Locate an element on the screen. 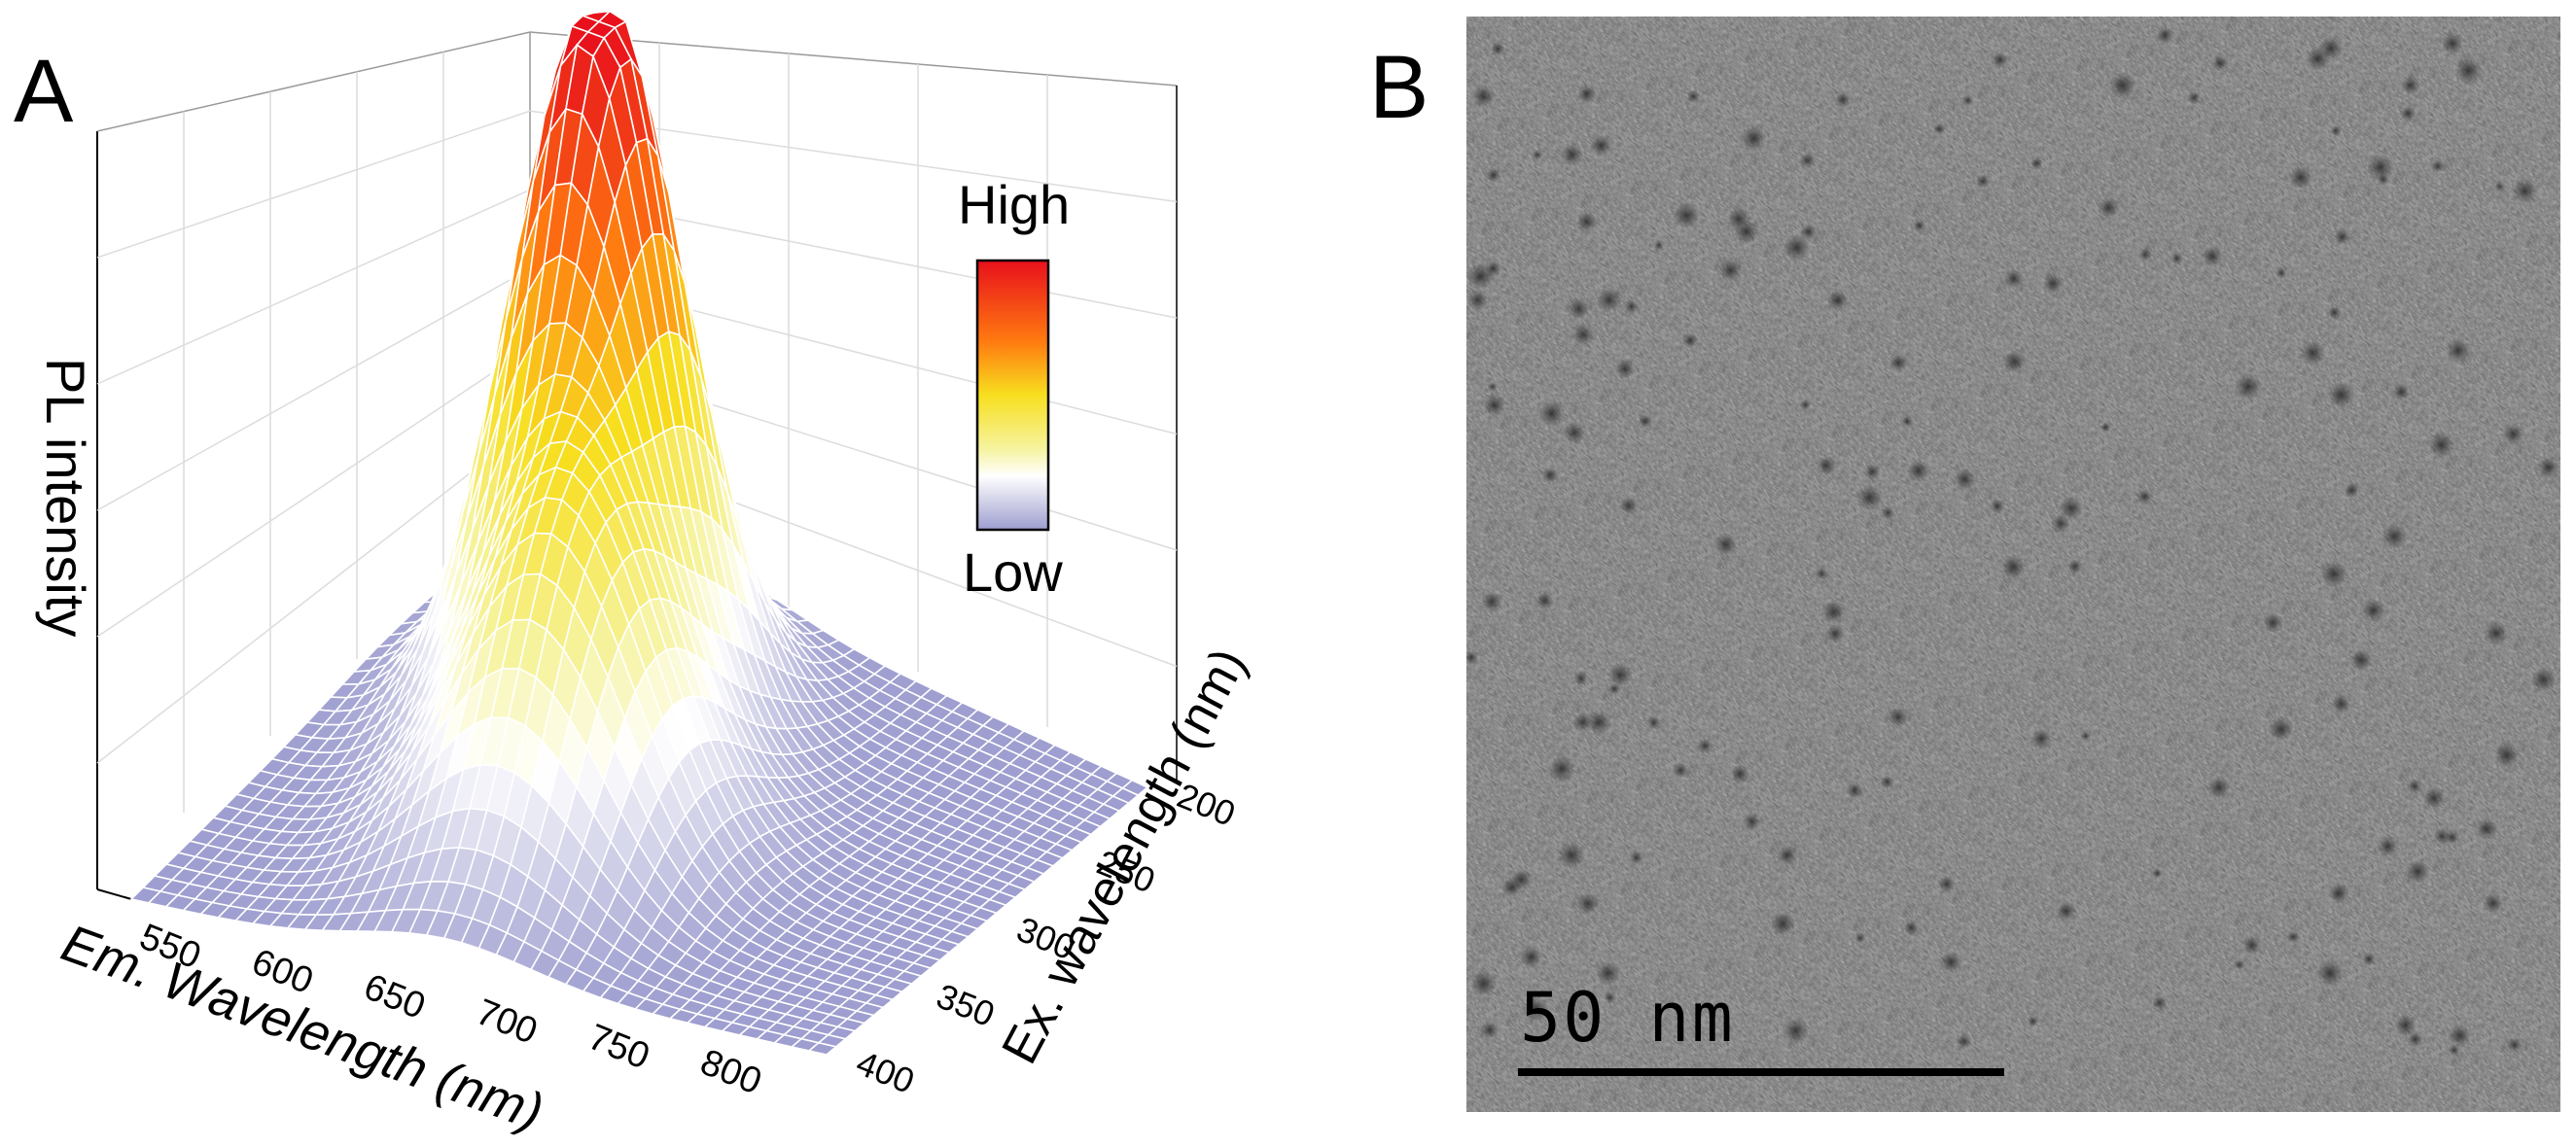 The image size is (2576, 1147). scale-bar is located at coordinates (1761, 1072).